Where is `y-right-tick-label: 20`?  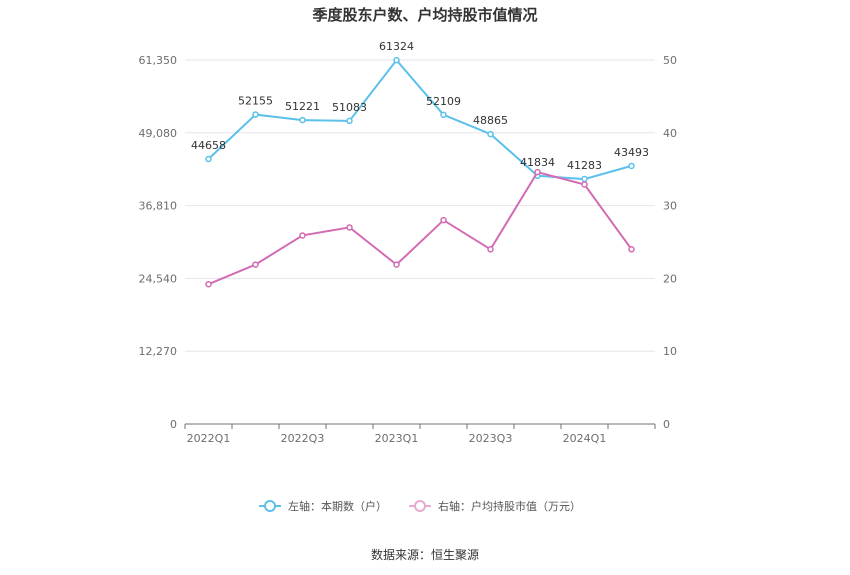 y-right-tick-label: 20 is located at coordinates (670, 278).